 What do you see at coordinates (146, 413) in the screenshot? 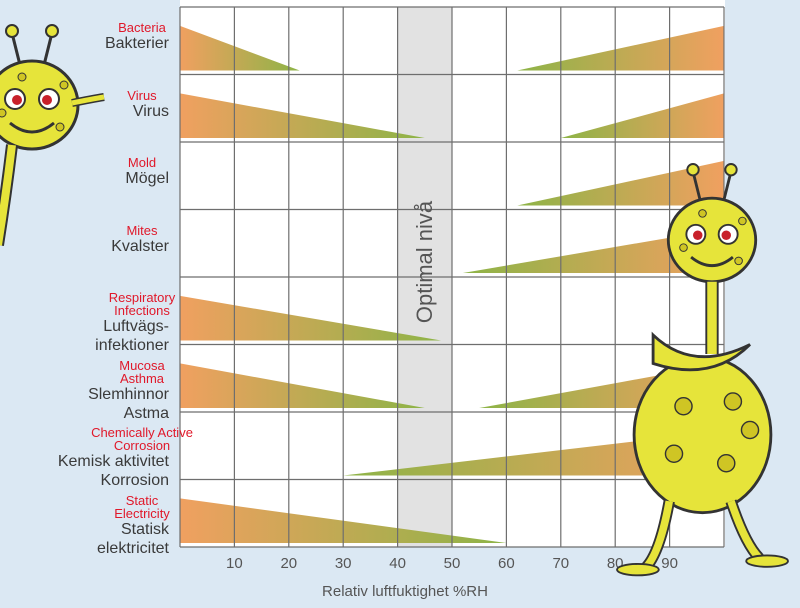
I see `row-label-swedish-line: Astma` at bounding box center [146, 413].